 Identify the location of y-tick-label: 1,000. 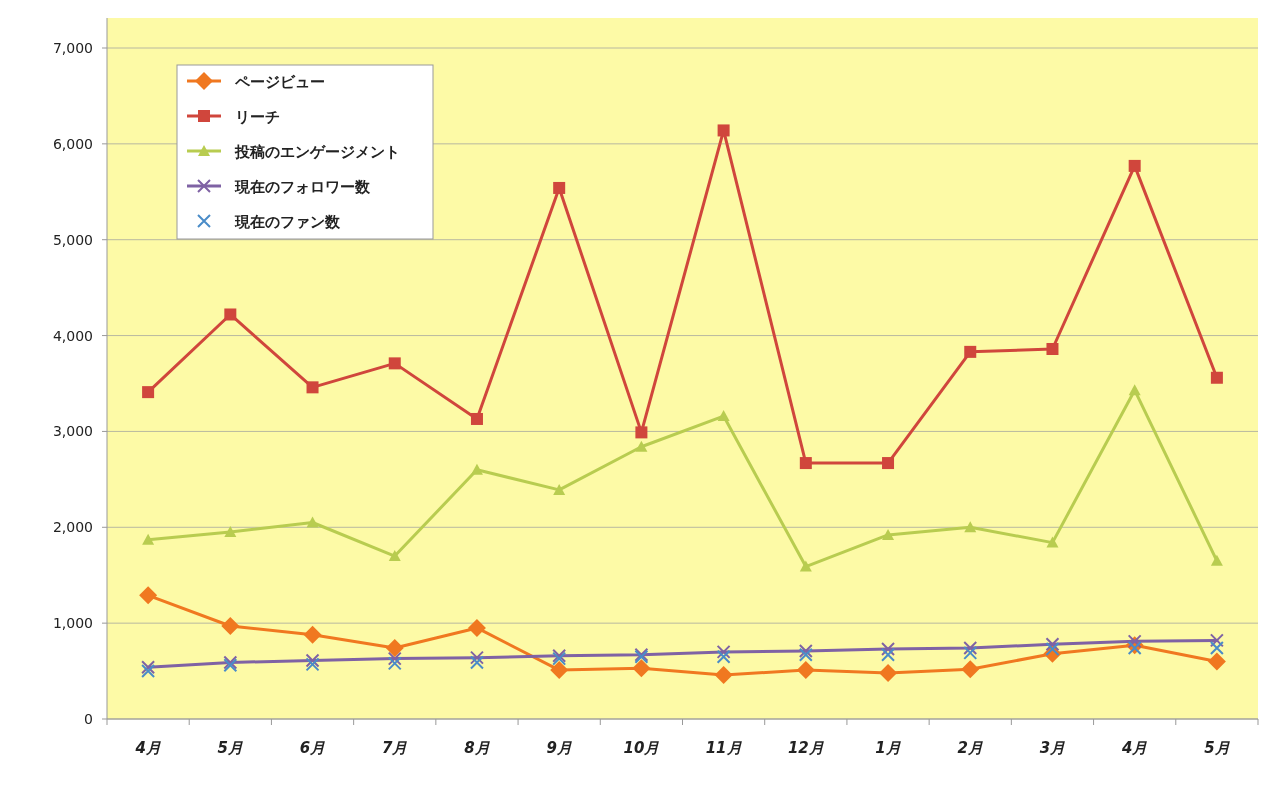
(72, 623).